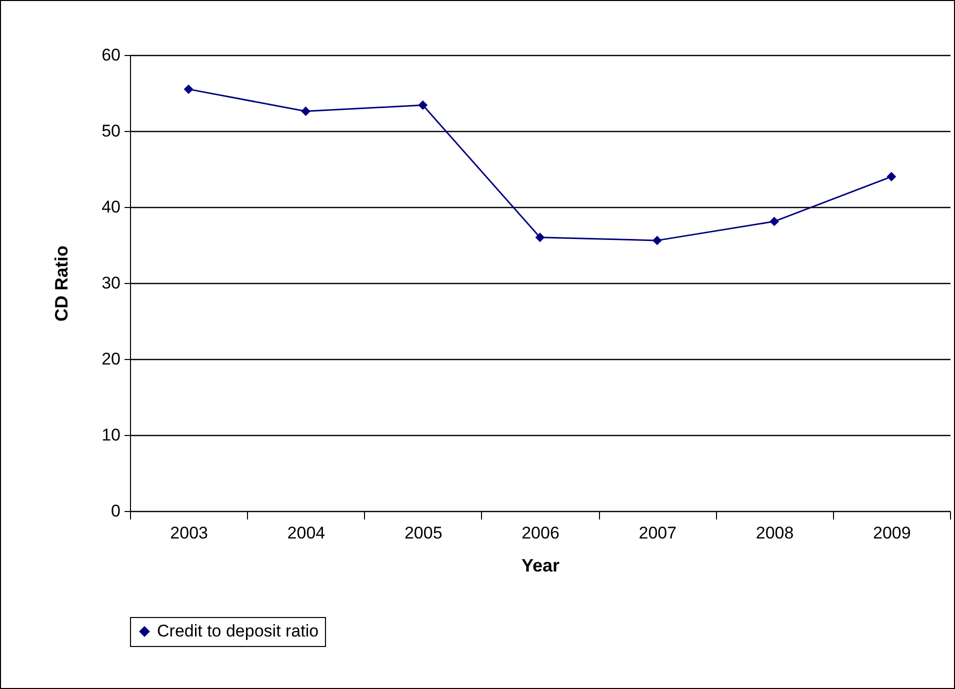  Describe the element at coordinates (892, 533) in the screenshot. I see `x-tick-label: 2009` at that location.